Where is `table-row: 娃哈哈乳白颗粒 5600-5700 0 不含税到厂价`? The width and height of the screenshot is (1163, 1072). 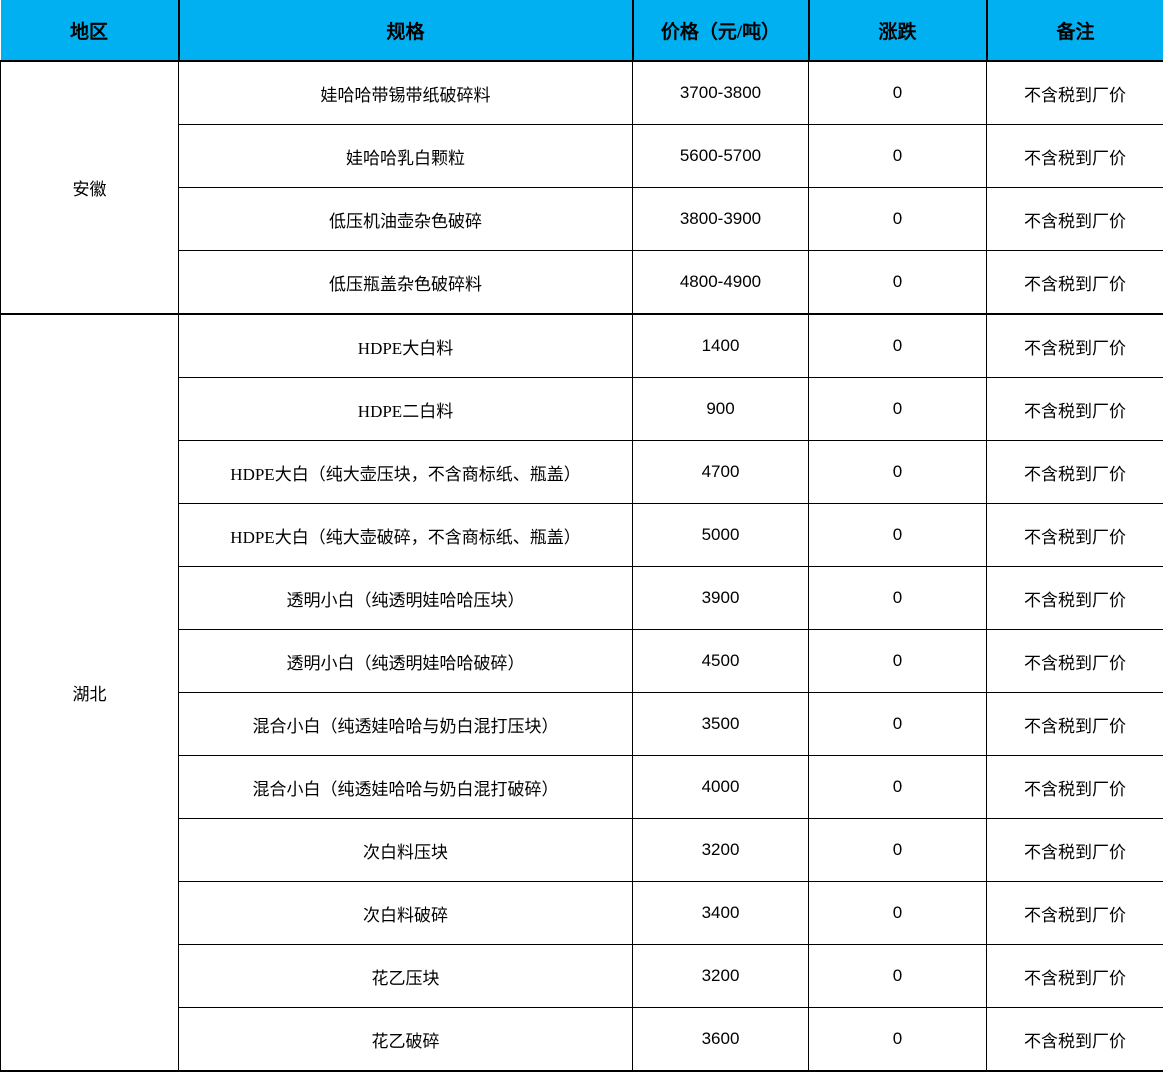
table-row: 娃哈哈乳白颗粒 5600-5700 0 不含税到厂价 is located at coordinates (582, 156).